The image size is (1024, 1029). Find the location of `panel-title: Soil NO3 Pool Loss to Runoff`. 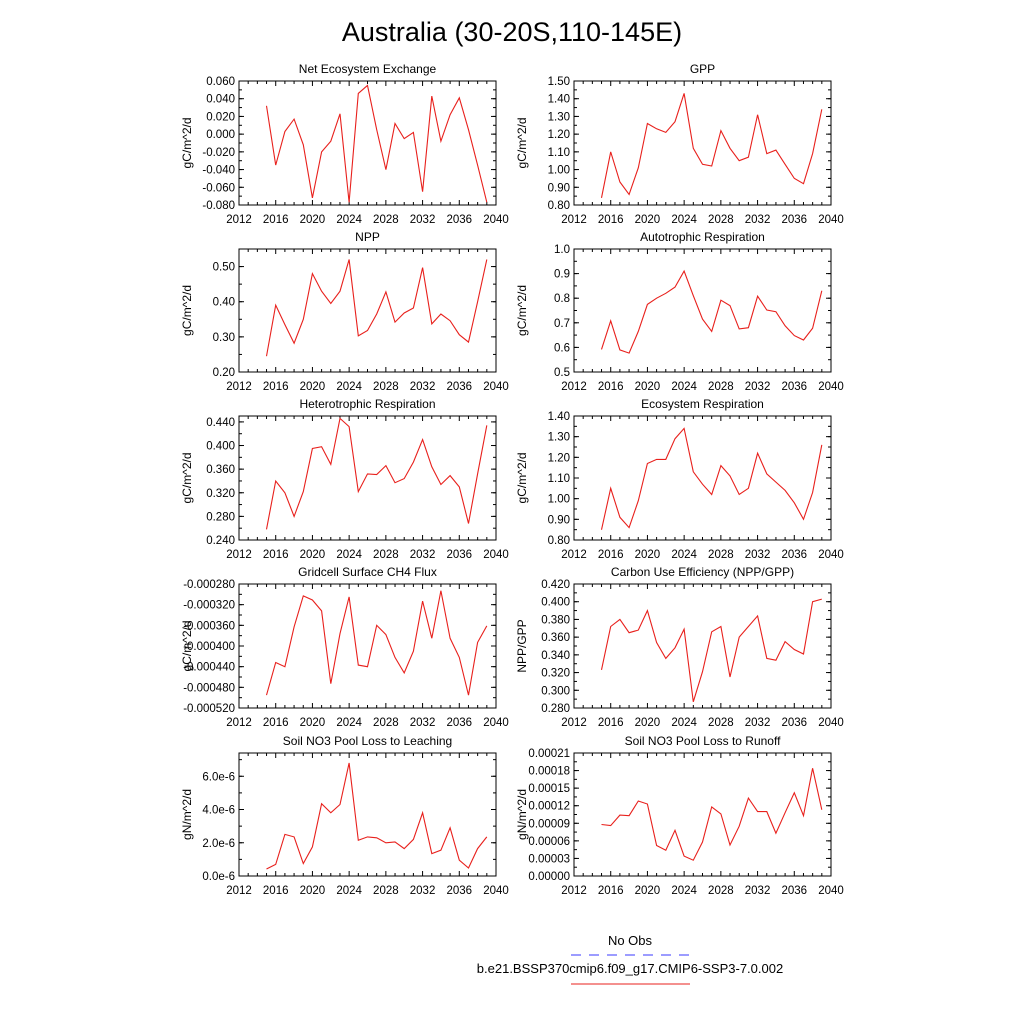

panel-title: Soil NO3 Pool Loss to Runoff is located at coordinates (703, 741).